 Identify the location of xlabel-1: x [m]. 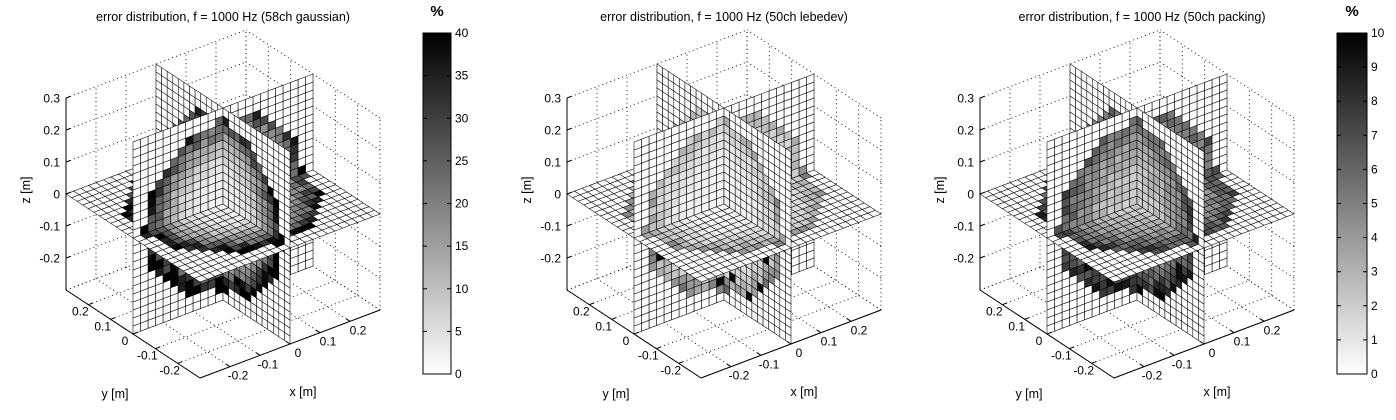
(303, 392).